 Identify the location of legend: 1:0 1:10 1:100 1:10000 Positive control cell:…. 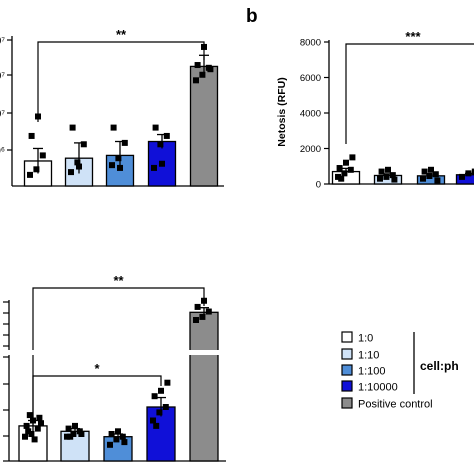
(400, 371).